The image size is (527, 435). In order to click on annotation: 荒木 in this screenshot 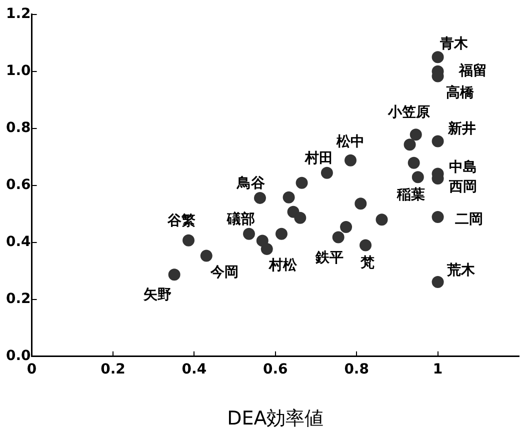, I will do `click(461, 270)`.